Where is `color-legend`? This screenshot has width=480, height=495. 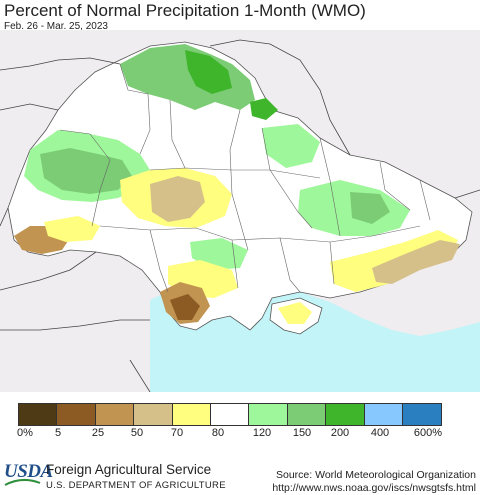 color-legend is located at coordinates (230, 414).